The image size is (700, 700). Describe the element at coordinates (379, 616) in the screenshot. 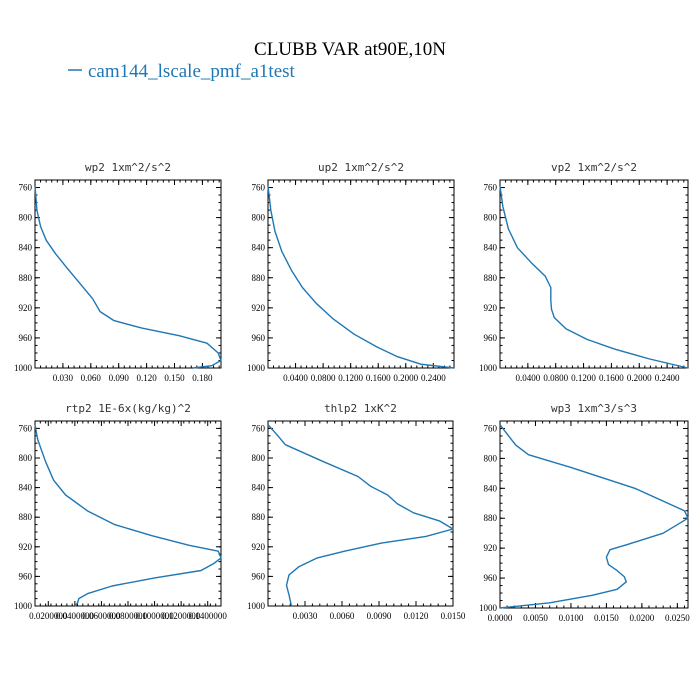

I see `x-tick-label: 0.0090` at that location.